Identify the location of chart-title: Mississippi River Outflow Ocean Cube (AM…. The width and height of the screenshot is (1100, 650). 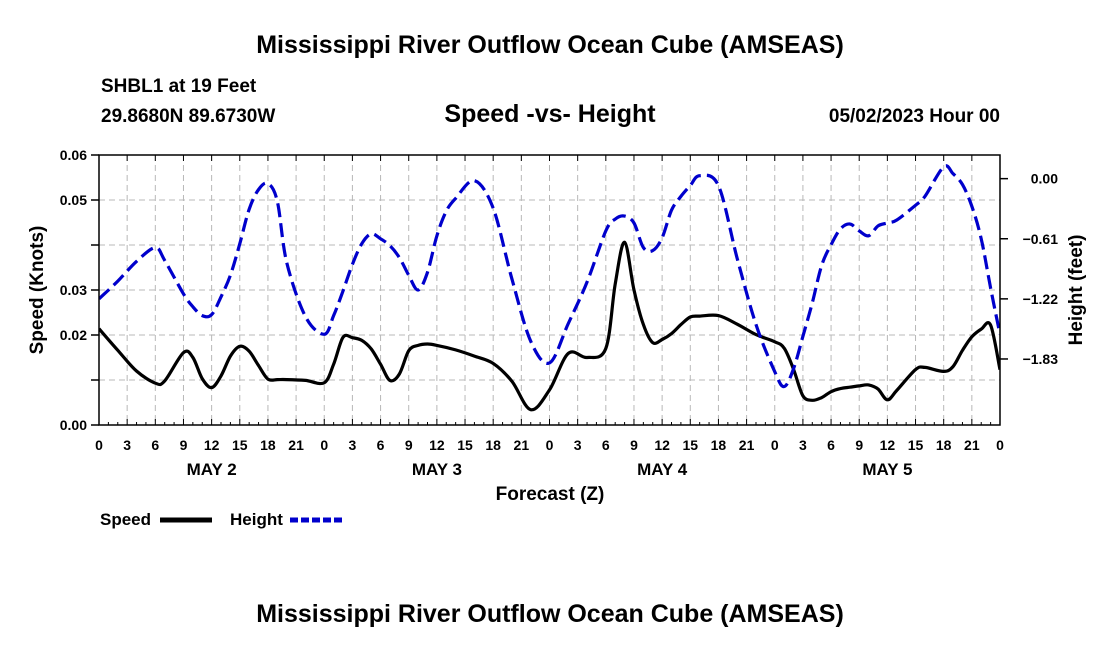
(550, 45).